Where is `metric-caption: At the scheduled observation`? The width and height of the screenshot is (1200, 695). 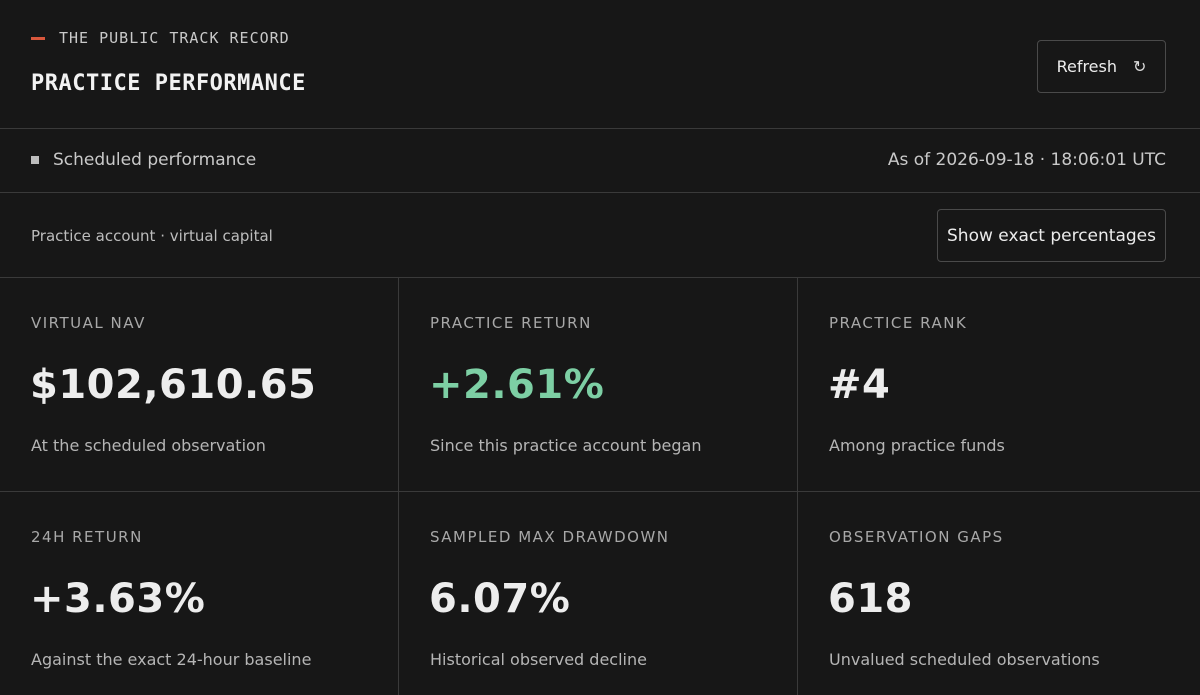
metric-caption: At the scheduled observation is located at coordinates (148, 445).